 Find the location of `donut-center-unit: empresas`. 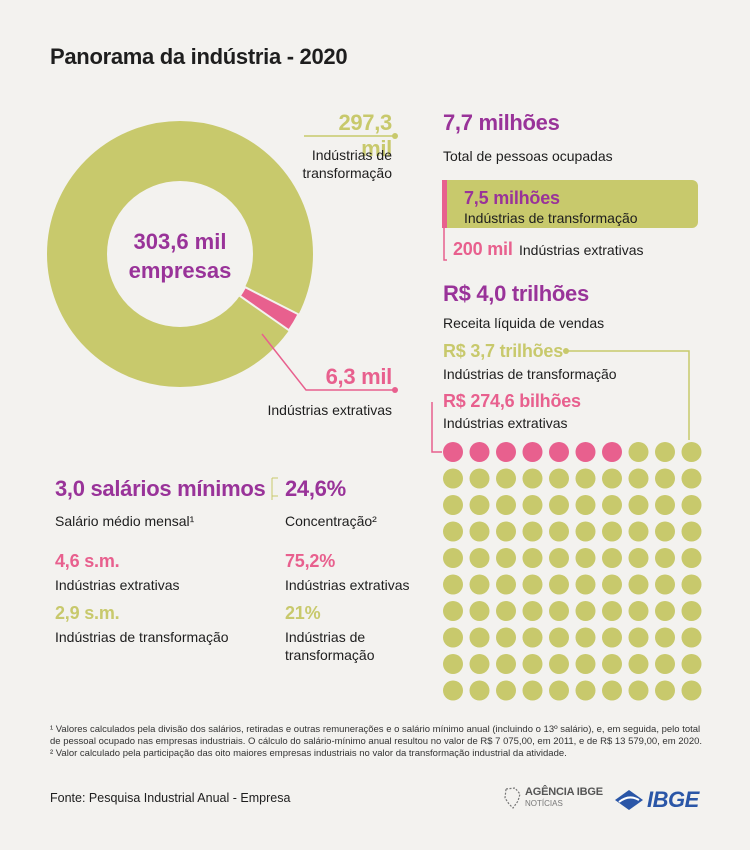

donut-center-unit: empresas is located at coordinates (180, 270).